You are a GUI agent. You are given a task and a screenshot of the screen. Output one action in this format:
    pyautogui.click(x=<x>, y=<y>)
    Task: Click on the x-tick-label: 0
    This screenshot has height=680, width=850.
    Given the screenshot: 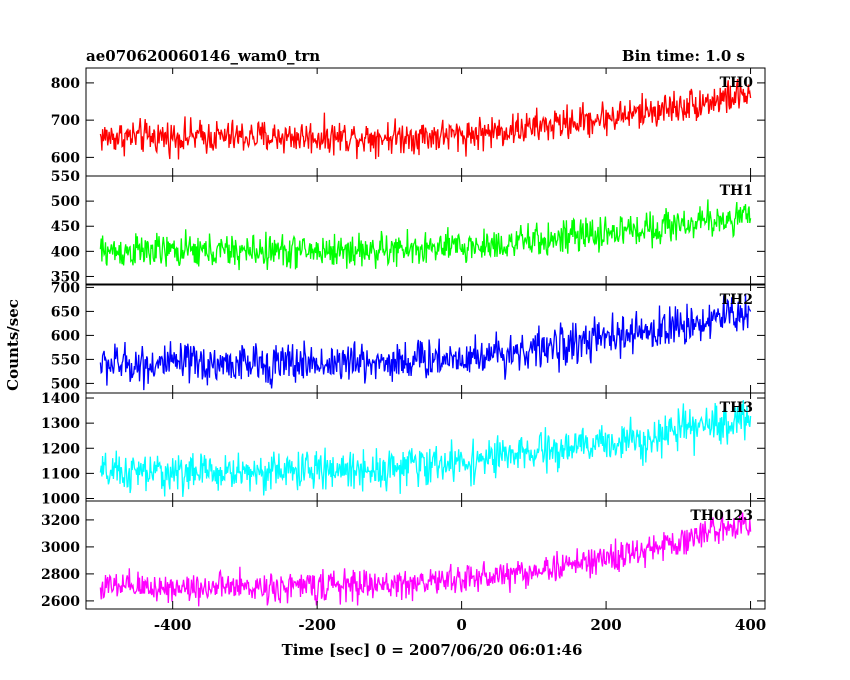 What is the action you would take?
    pyautogui.click(x=461, y=625)
    